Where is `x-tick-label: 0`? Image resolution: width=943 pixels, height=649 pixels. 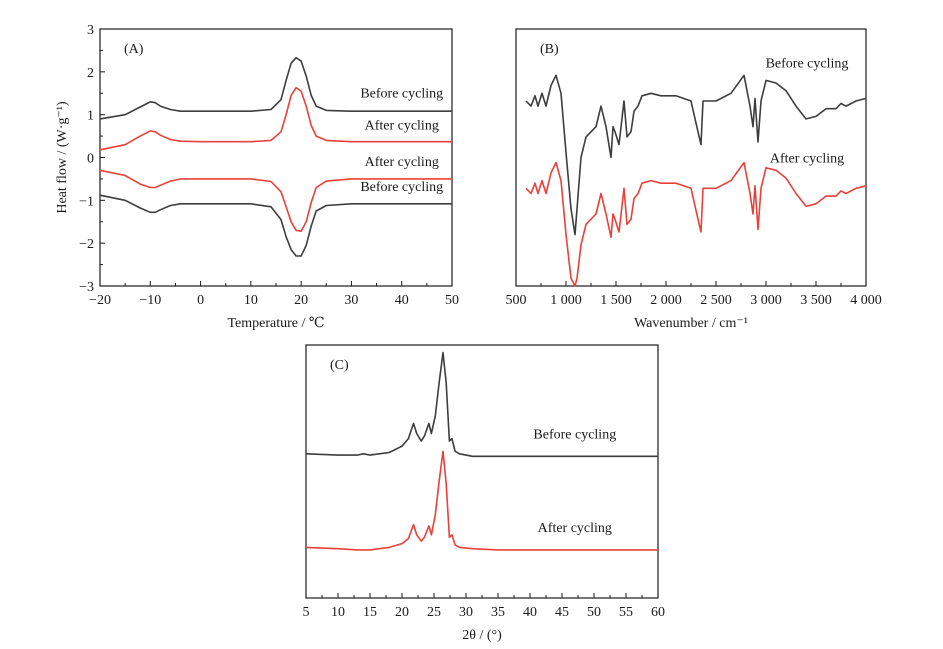 x-tick-label: 0 is located at coordinates (200, 300).